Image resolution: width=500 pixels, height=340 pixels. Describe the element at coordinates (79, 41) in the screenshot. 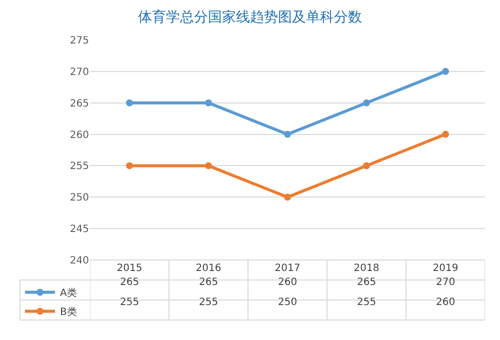

I see `y-tick-label: 275` at that location.